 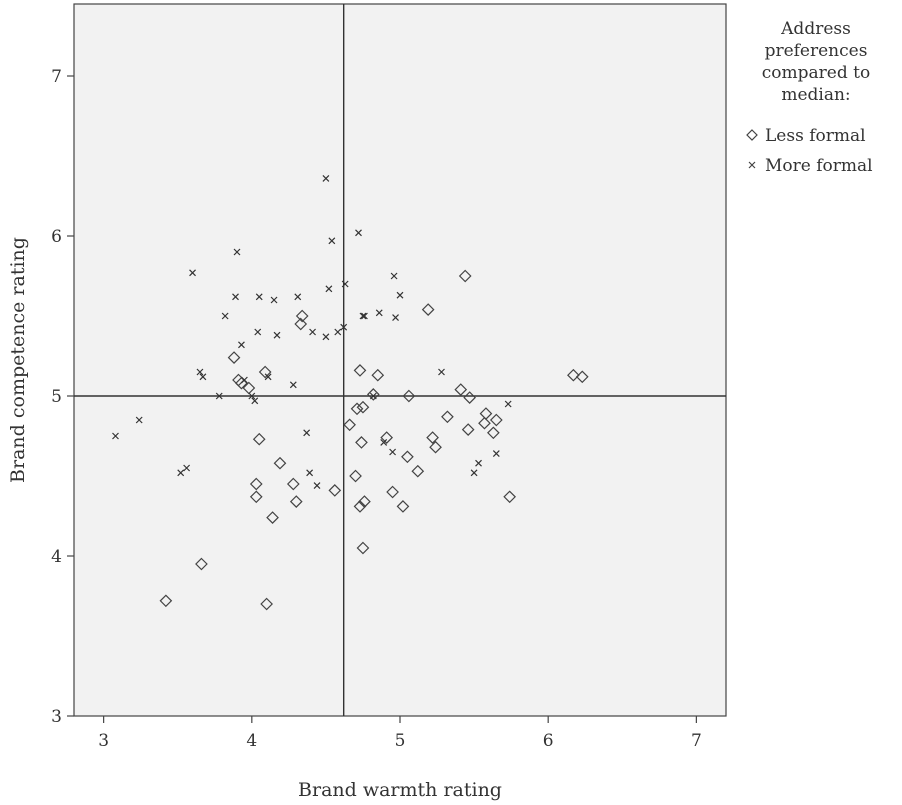 What do you see at coordinates (400, 741) in the screenshot?
I see `x-tick-label: 5` at bounding box center [400, 741].